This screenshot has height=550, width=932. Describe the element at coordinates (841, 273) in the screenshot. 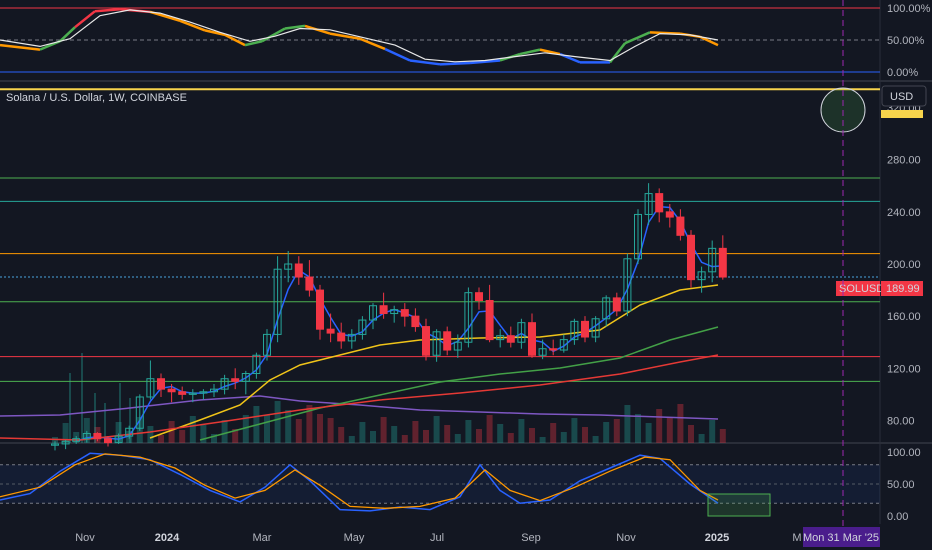

I see `overlay-layer: Mon 31 Mar '25` at that location.